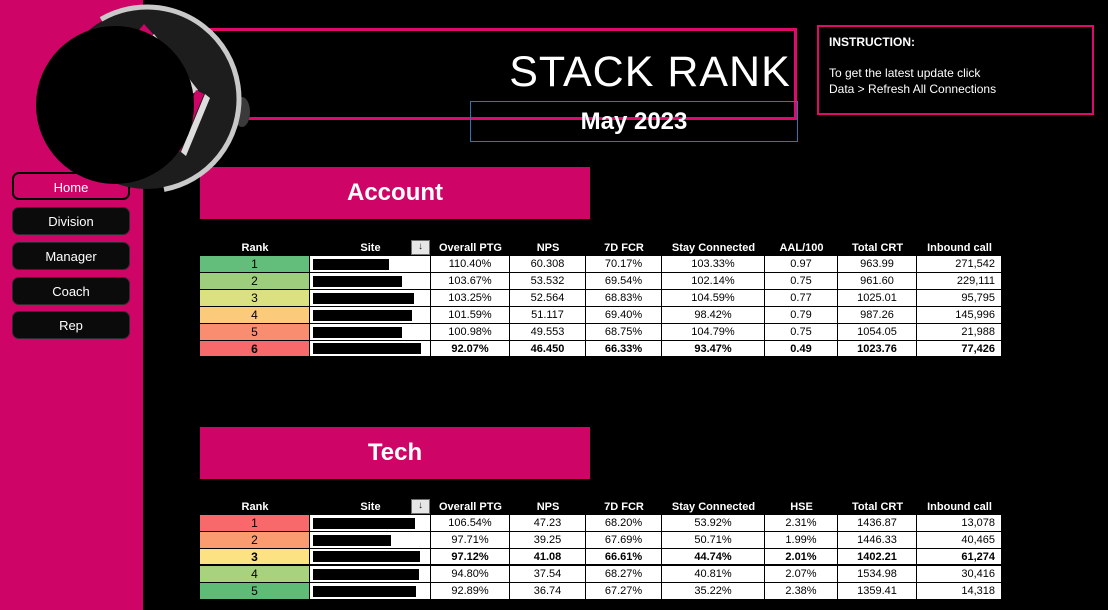 The height and width of the screenshot is (610, 1108). I want to click on rank-cell: 3, so click(255, 298).